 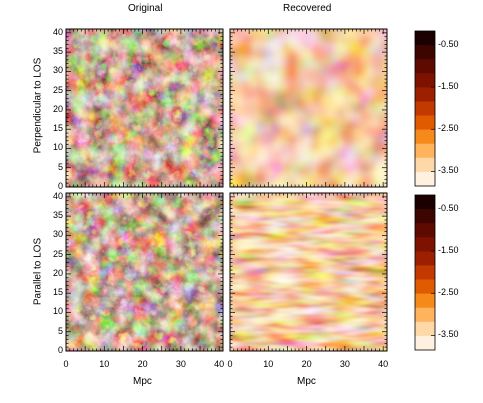 What do you see at coordinates (38, 105) in the screenshot?
I see `row-title-perpendicular: Perpendicular to LOS` at bounding box center [38, 105].